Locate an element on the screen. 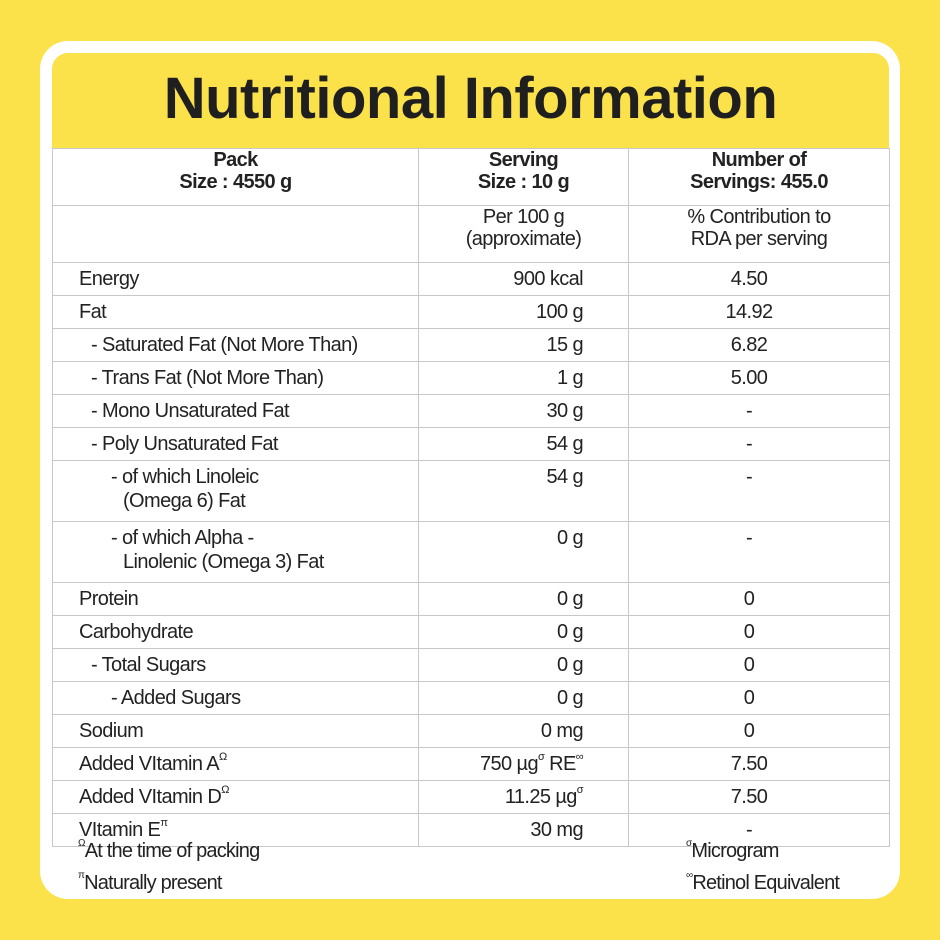 Image resolution: width=940 pixels, height=940 pixels. per-100g-value: 750 µgσ RE∞ is located at coordinates (523, 764).